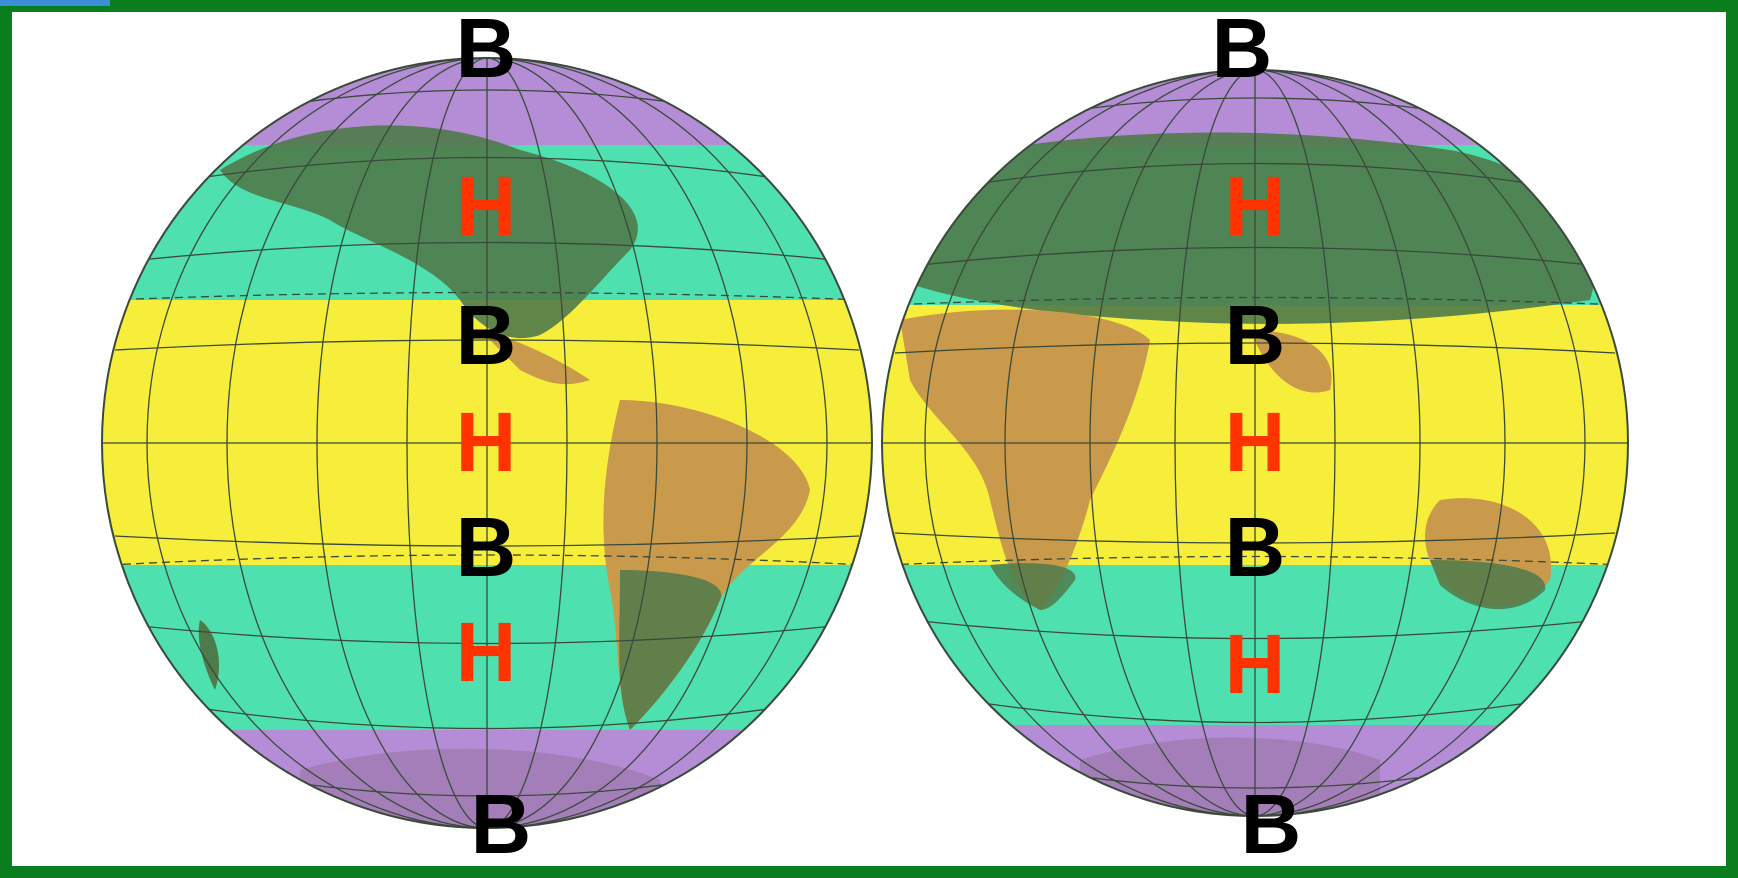 The image size is (1738, 878). I want to click on west-label-4: H, so click(486, 442).